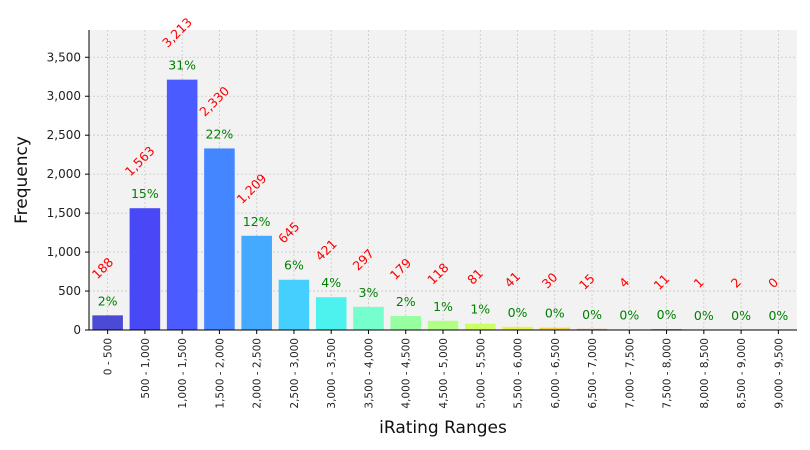  What do you see at coordinates (481, 373) in the screenshot?
I see `x-tick-label: 5,000 - 5,500` at bounding box center [481, 373].